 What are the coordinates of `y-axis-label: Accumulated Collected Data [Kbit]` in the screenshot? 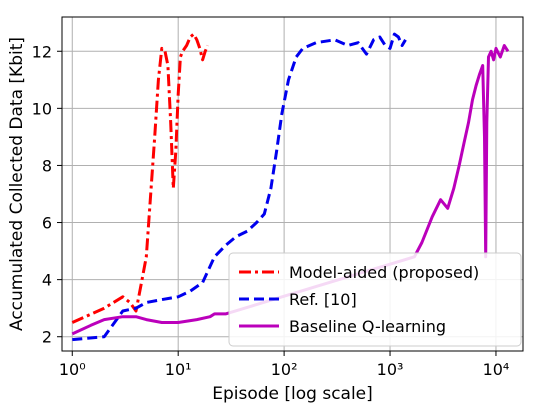 It's located at (17, 184).